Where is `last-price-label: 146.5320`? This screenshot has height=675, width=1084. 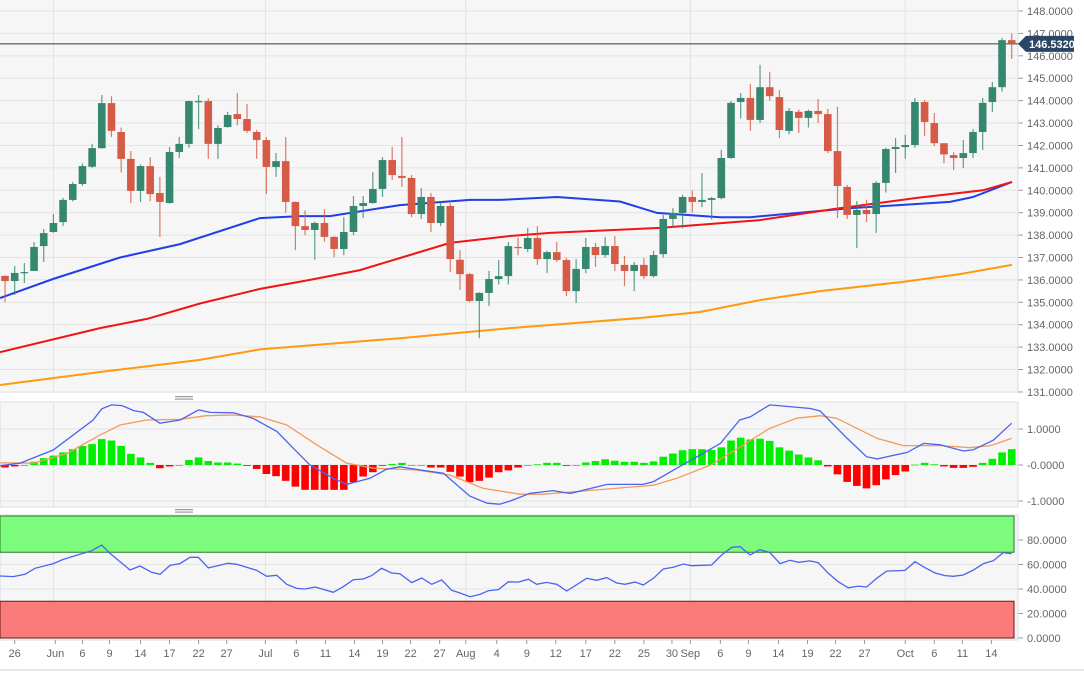 last-price-label: 146.5320 is located at coordinates (1052, 45).